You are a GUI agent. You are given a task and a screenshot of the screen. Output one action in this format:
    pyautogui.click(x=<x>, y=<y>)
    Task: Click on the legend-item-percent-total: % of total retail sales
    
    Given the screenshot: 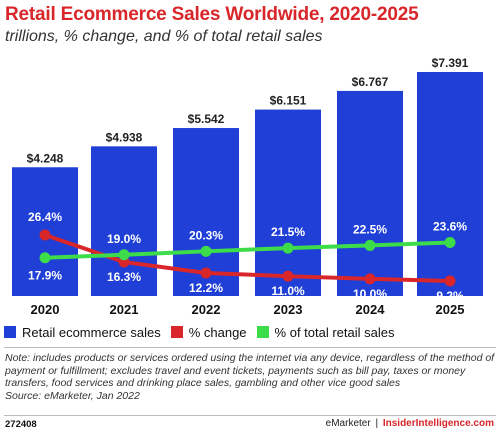 What is the action you would take?
    pyautogui.click(x=325, y=332)
    